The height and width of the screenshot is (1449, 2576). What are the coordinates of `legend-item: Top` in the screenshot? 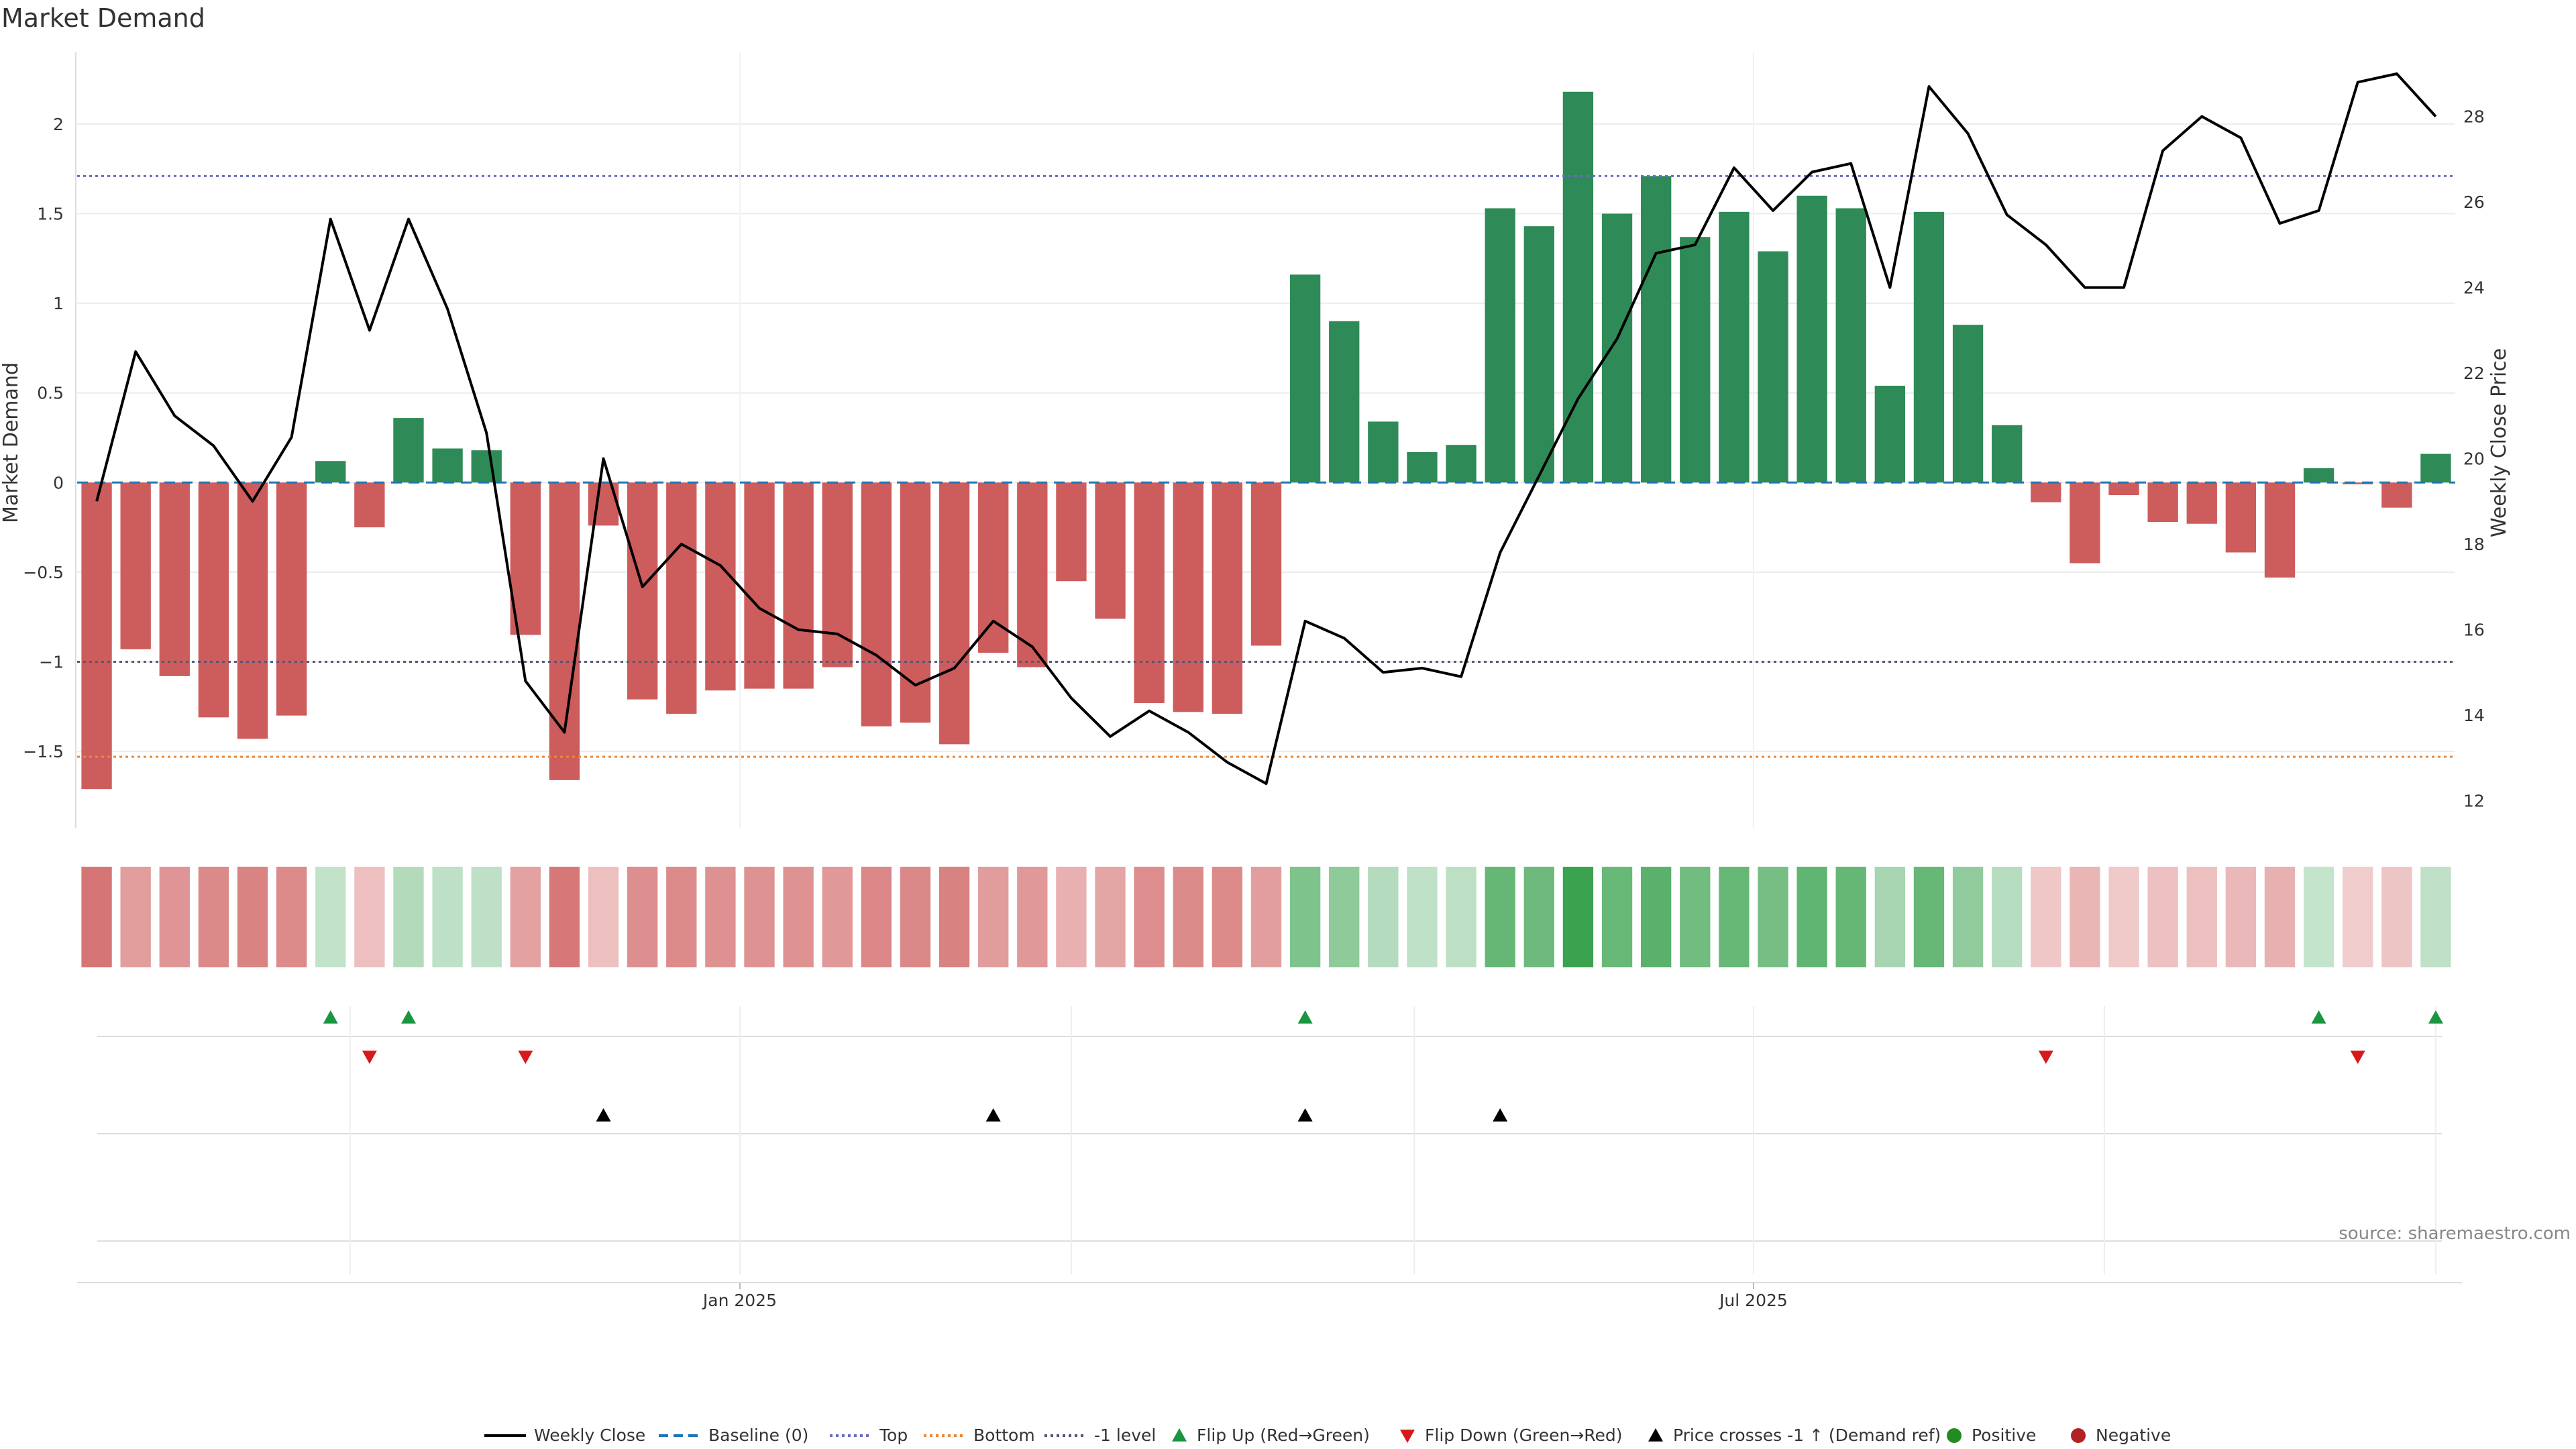 It's located at (869, 1435).